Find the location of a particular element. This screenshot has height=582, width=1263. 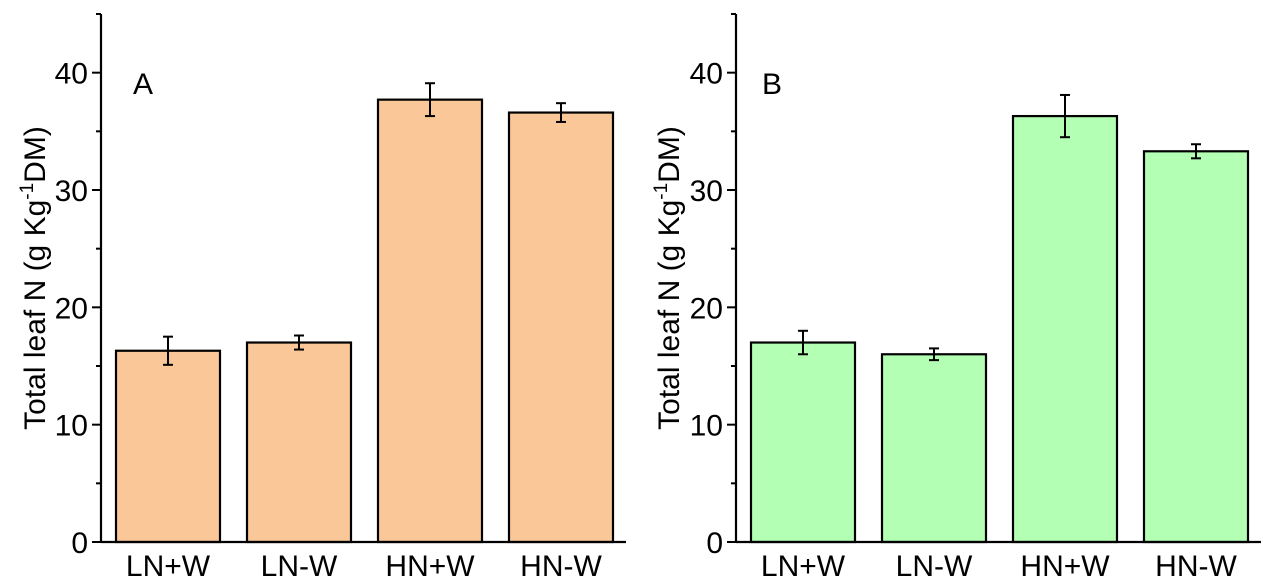

y-axis-title-a: Total leaf N (g Kg-1DM) is located at coordinates (34, 278).